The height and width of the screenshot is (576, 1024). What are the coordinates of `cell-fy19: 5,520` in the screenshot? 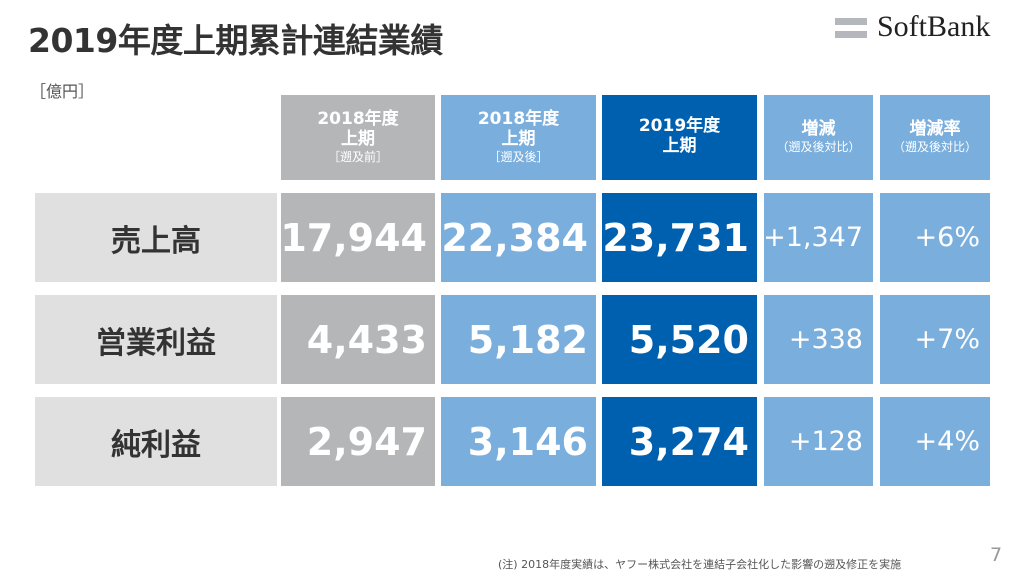 It's located at (679, 339).